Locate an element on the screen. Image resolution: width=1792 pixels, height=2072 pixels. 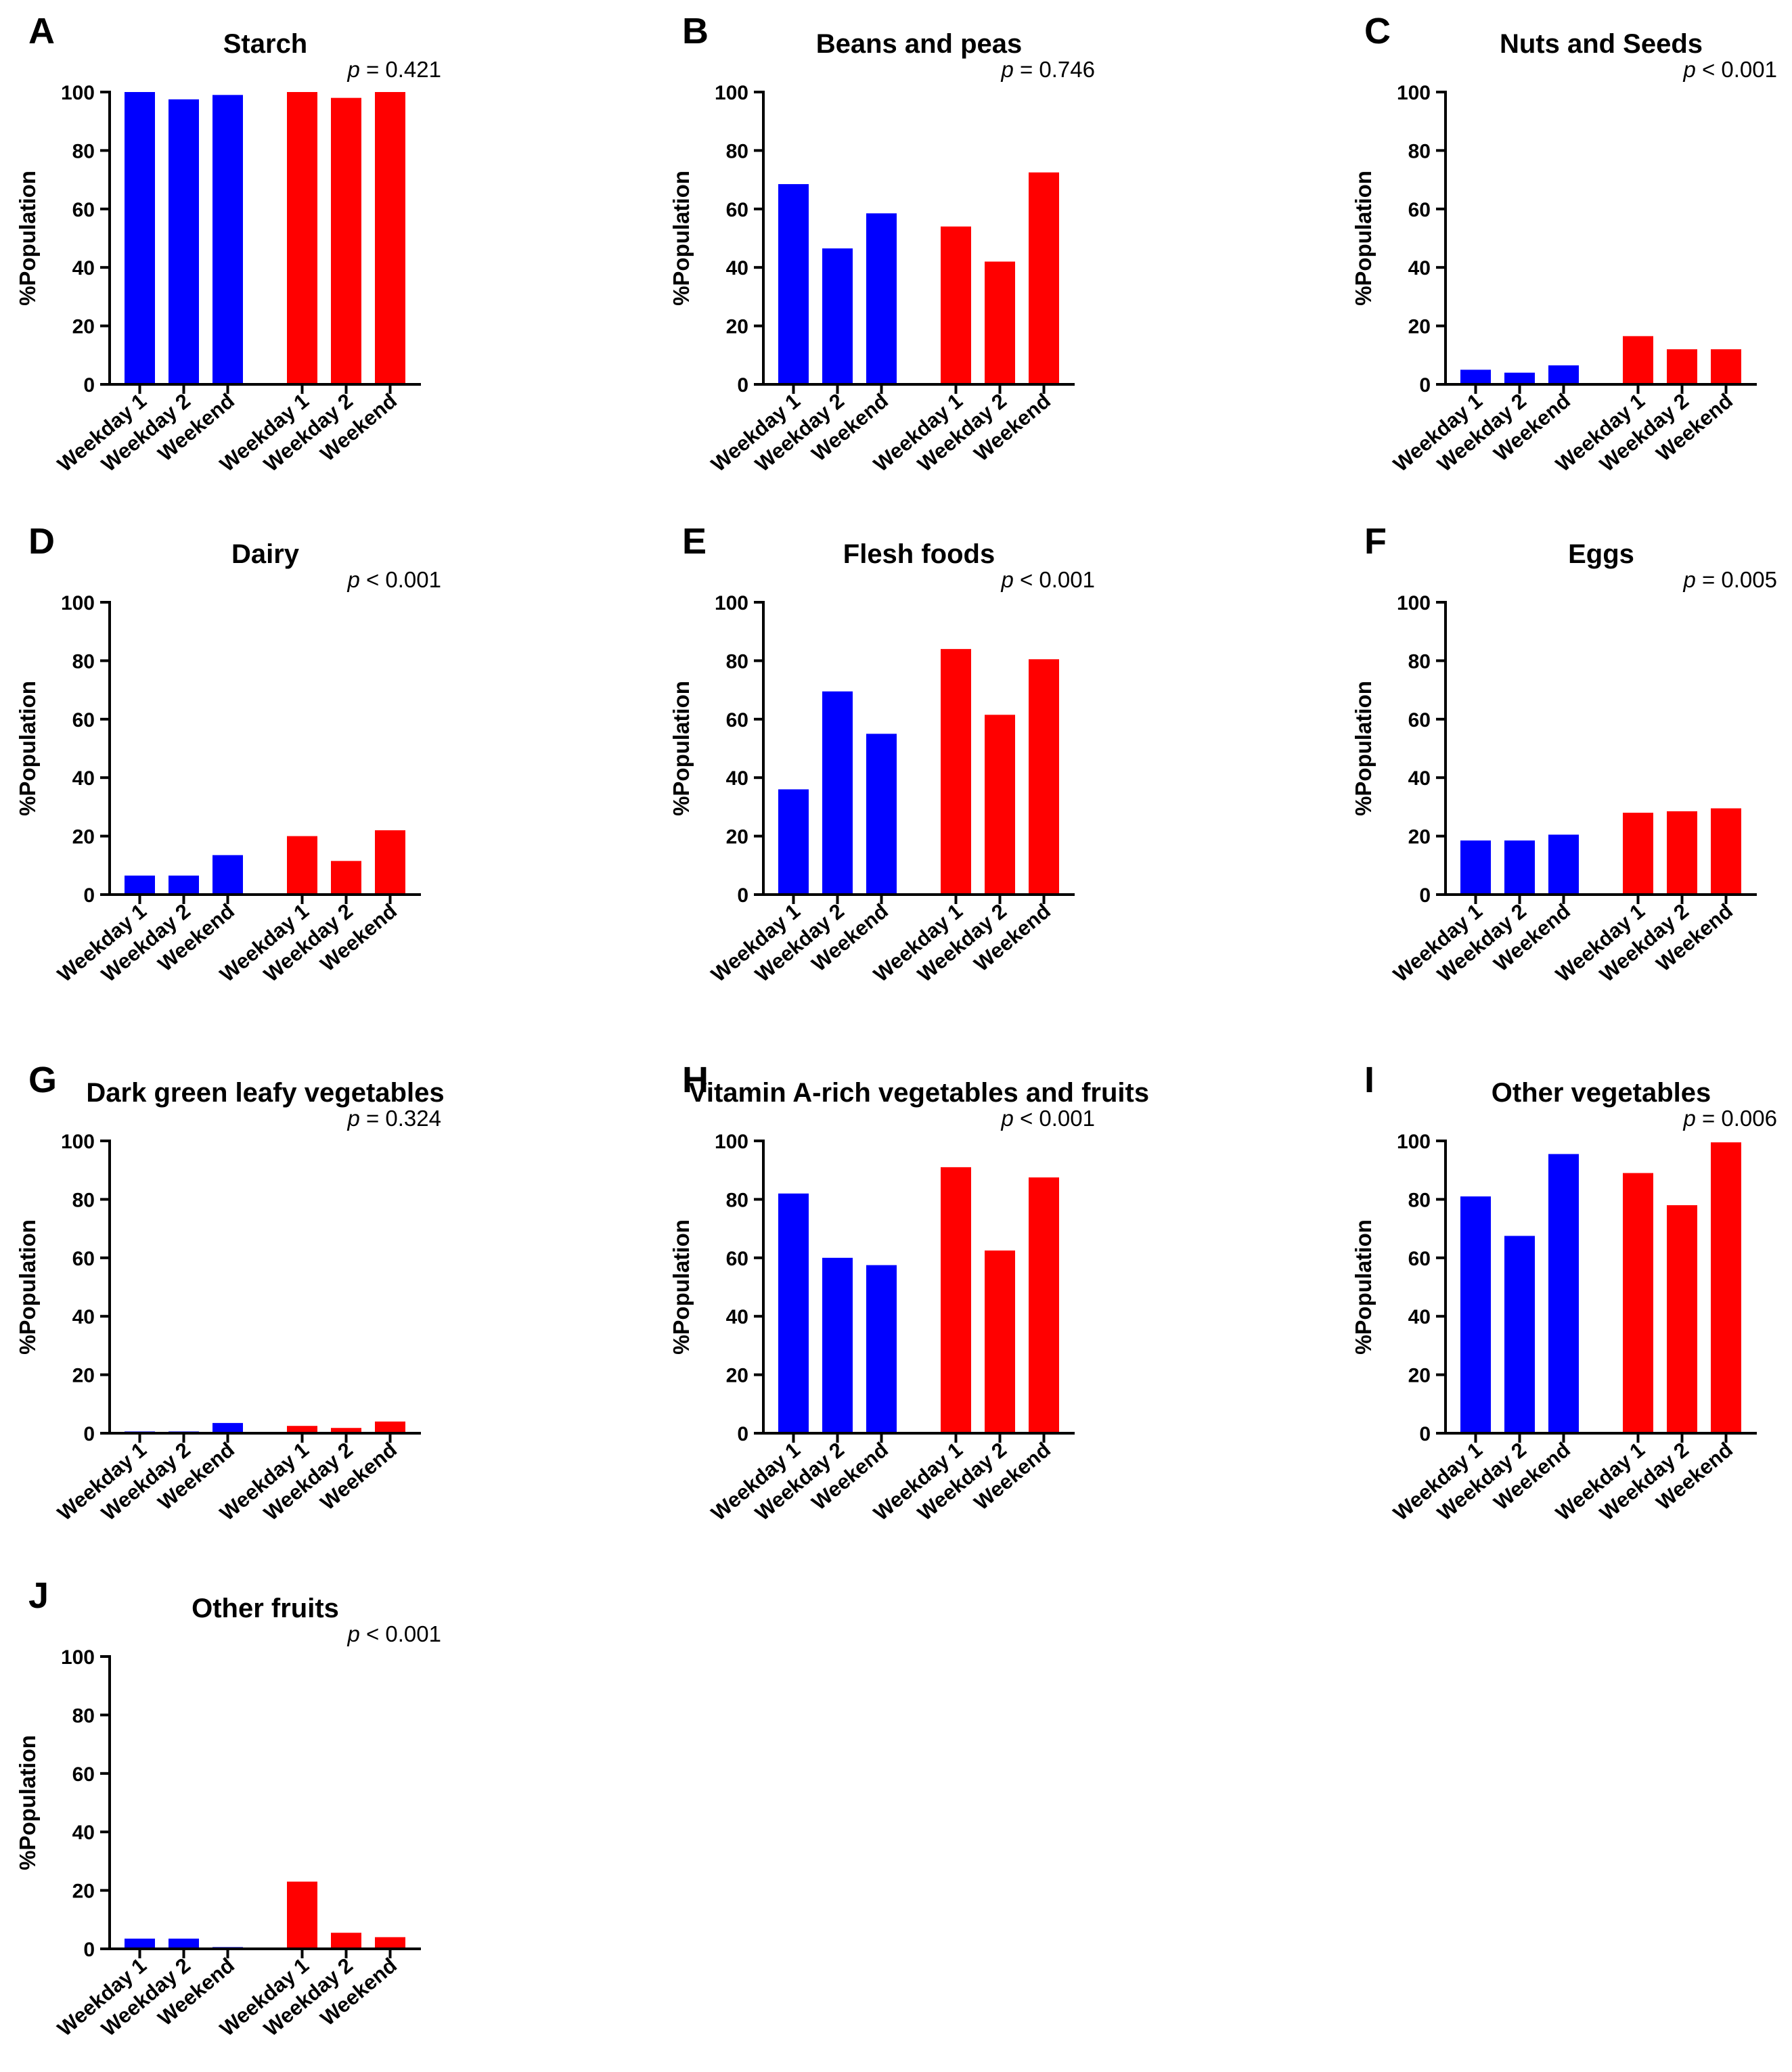
panel-title: Dairy is located at coordinates (265, 554).